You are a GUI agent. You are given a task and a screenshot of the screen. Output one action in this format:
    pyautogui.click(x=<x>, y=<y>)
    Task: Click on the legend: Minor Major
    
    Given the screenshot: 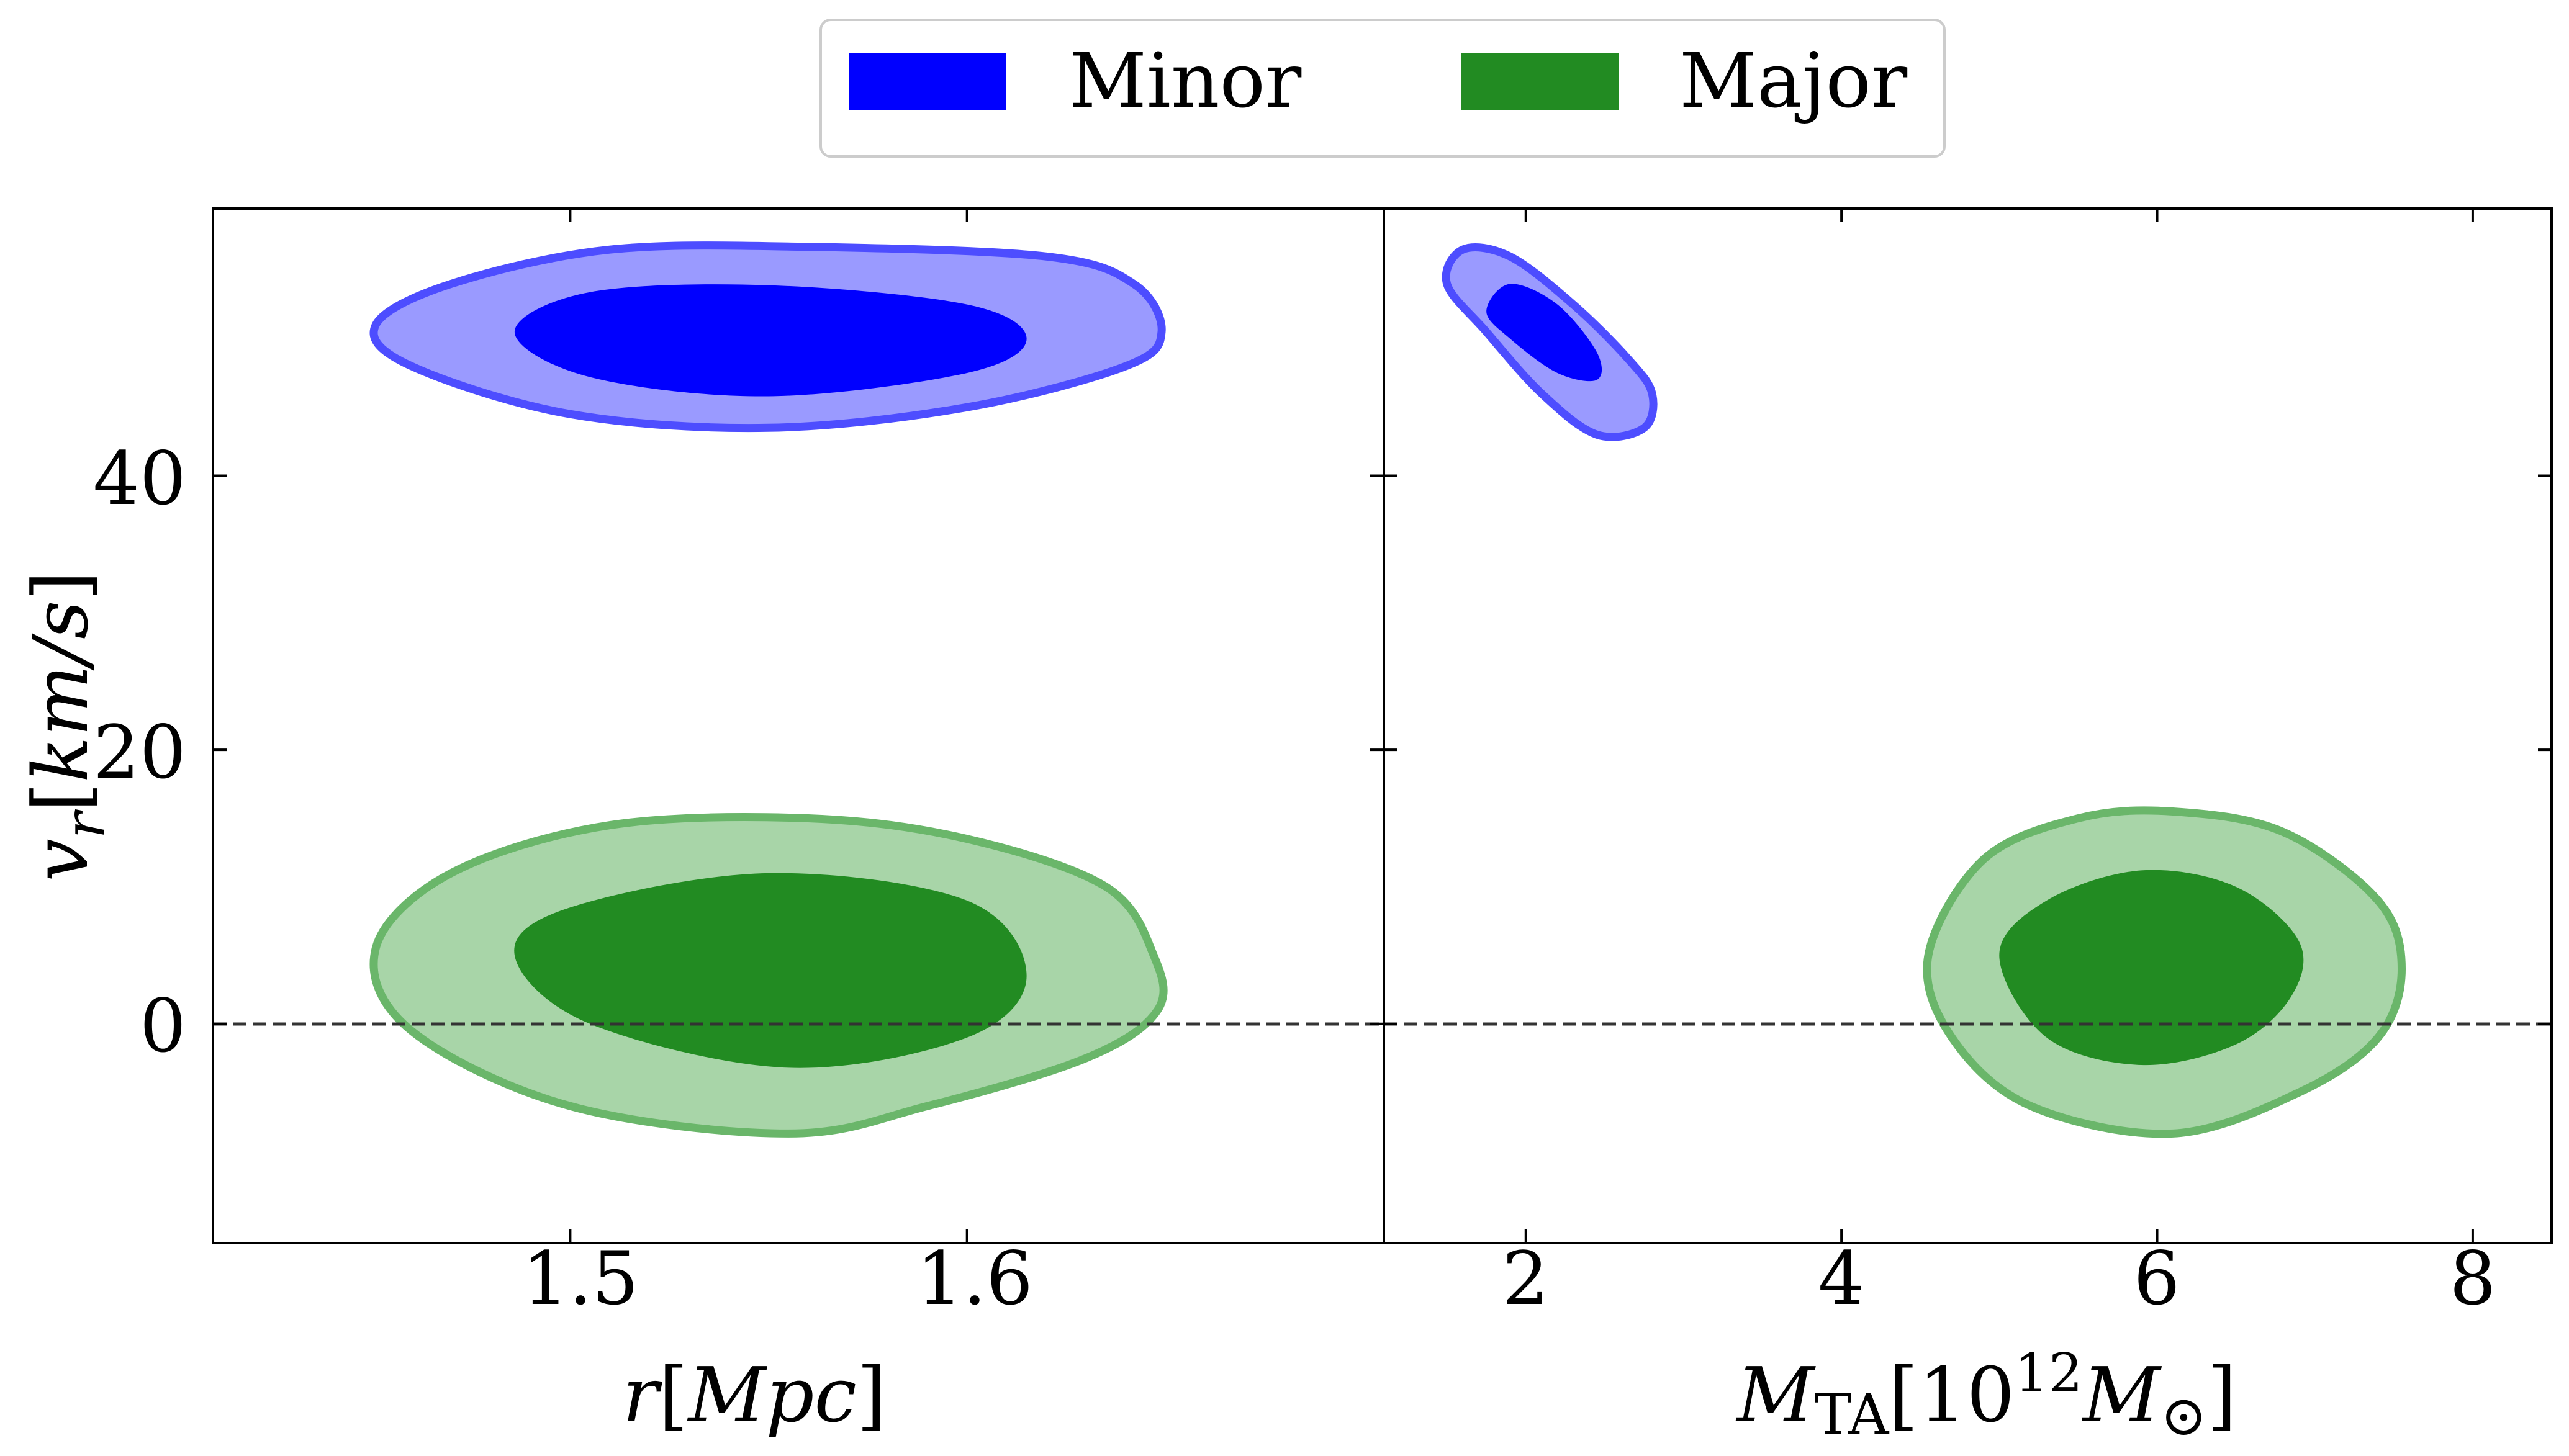 What is the action you would take?
    pyautogui.click(x=1382, y=88)
    